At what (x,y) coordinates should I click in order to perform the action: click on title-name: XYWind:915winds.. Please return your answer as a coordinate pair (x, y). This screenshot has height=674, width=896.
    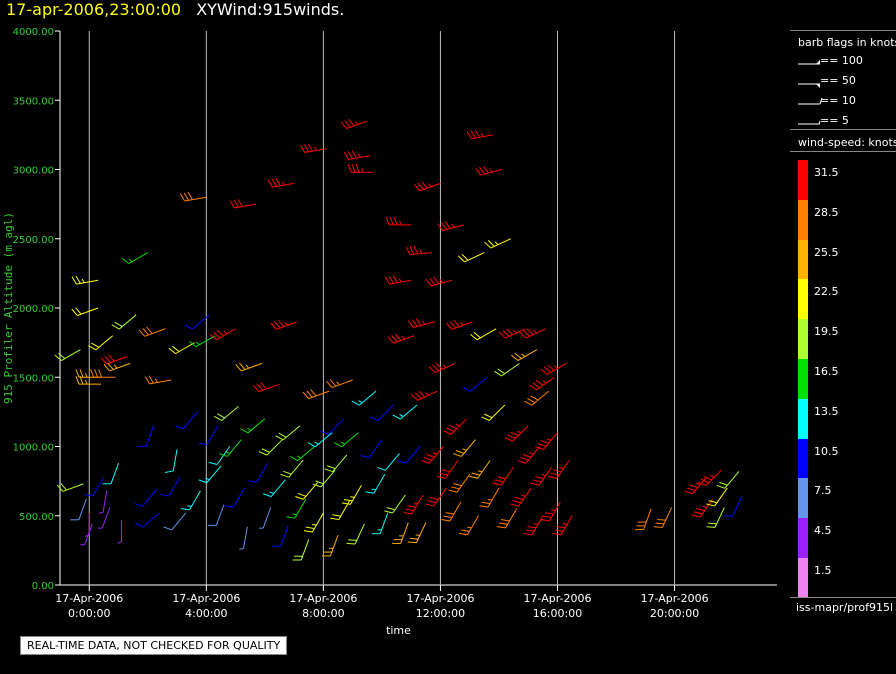
    Looking at the image, I should click on (270, 9).